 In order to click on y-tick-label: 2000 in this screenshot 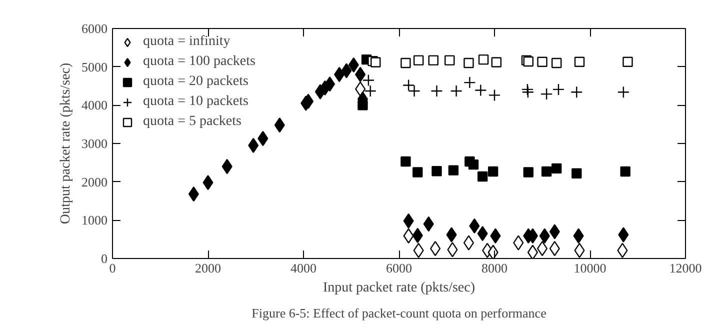, I will do `click(95, 182)`.